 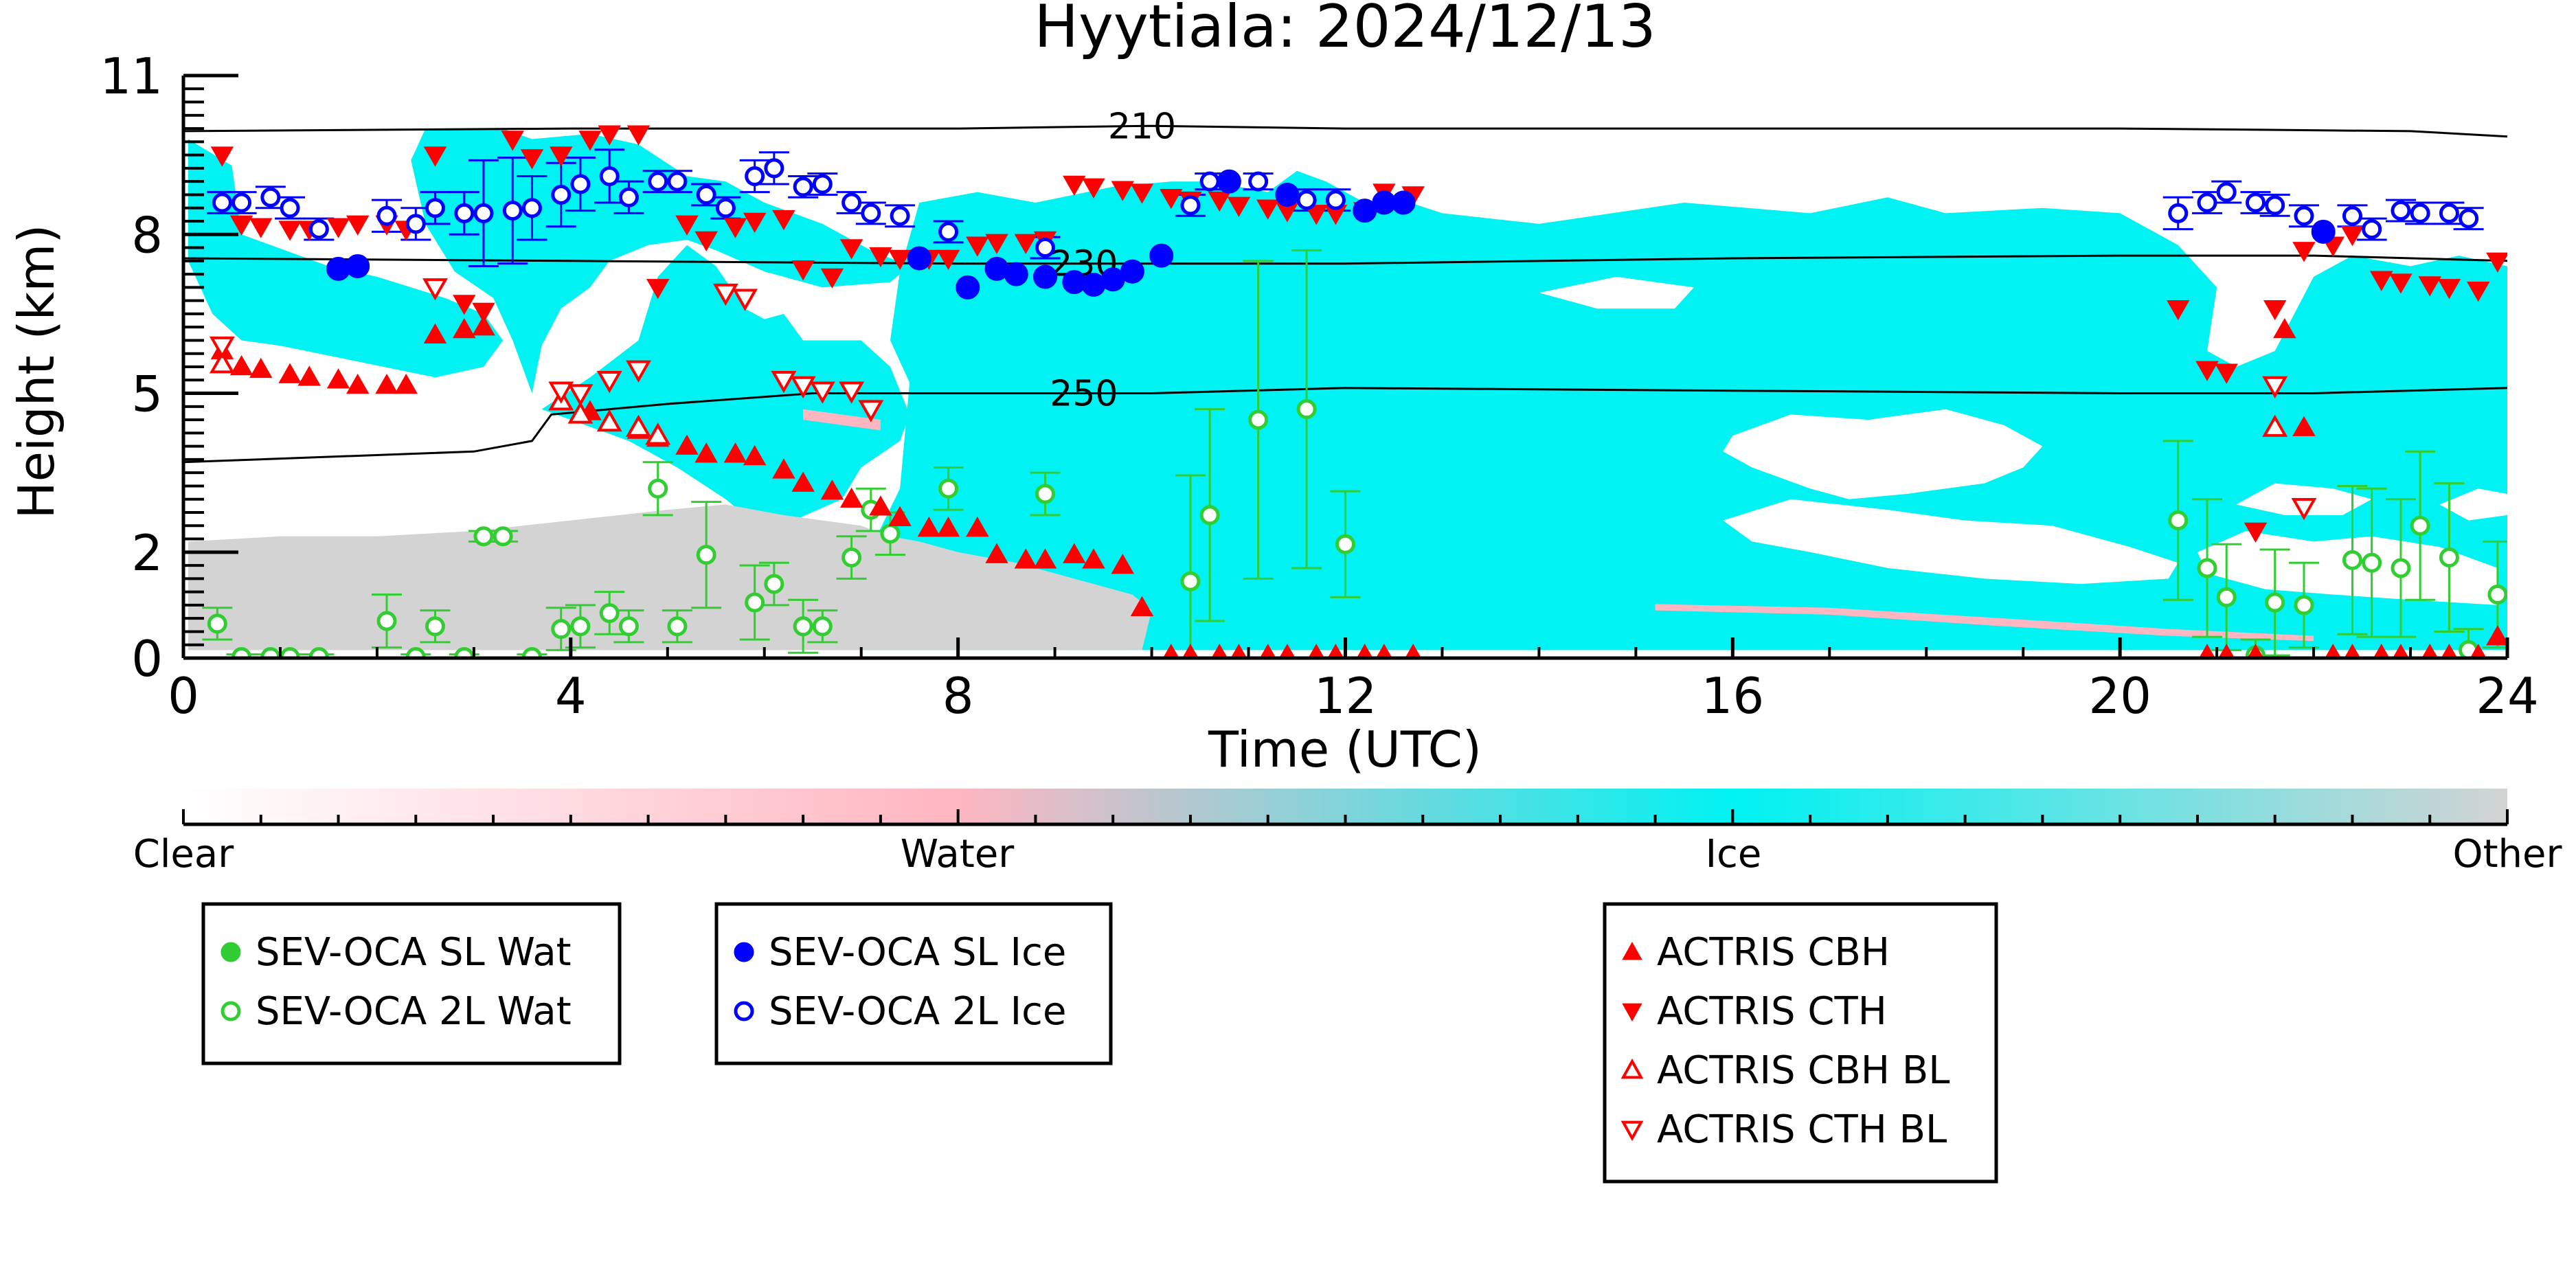 What do you see at coordinates (660, 261) in the screenshot?
I see `ice-region` at bounding box center [660, 261].